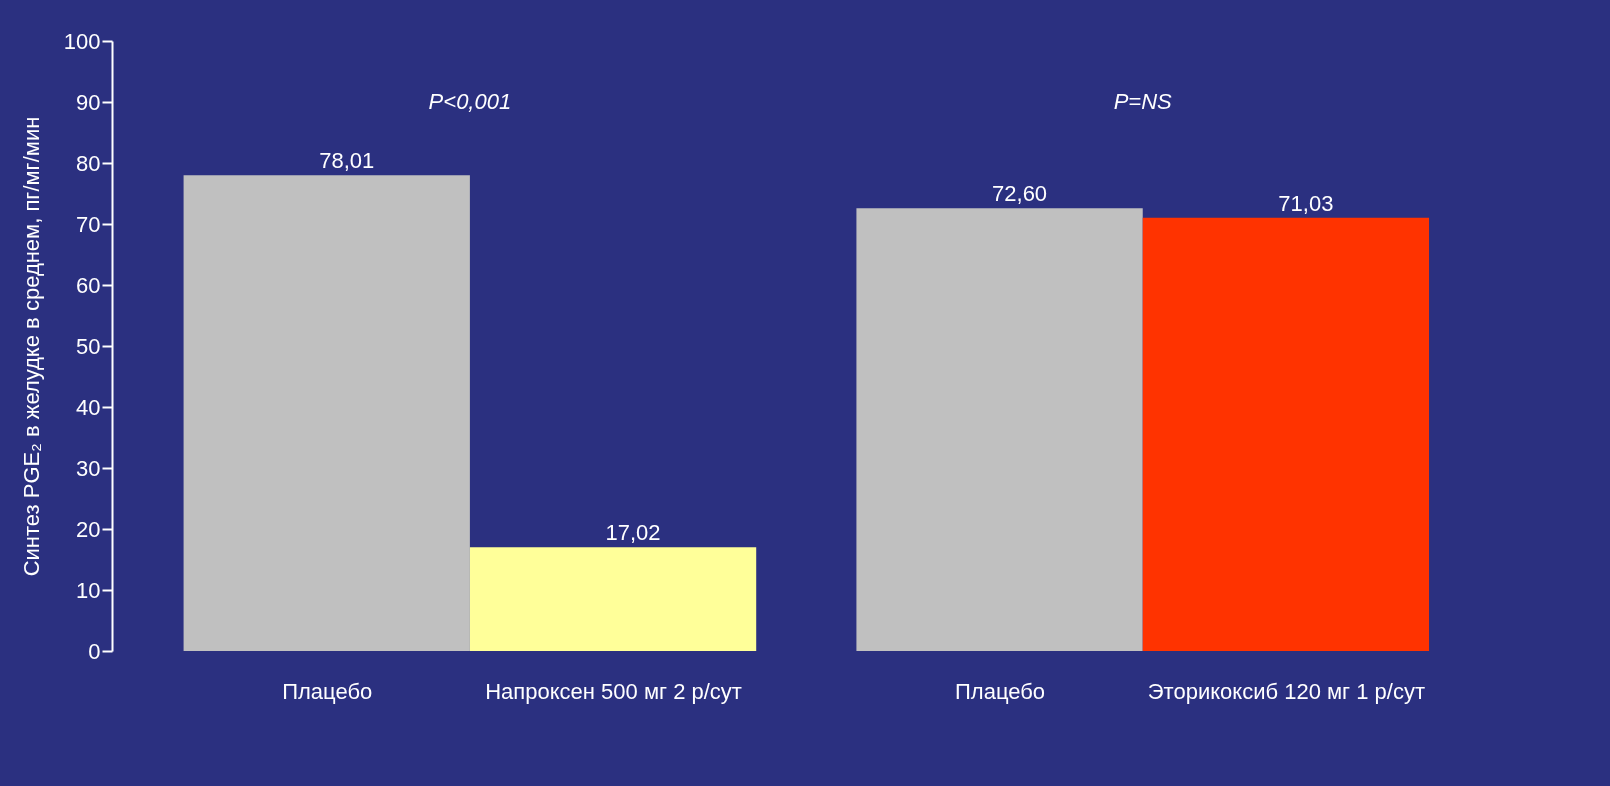 The image size is (1610, 786). Describe the element at coordinates (88, 590) in the screenshot. I see `y-tick-label: 10` at that location.